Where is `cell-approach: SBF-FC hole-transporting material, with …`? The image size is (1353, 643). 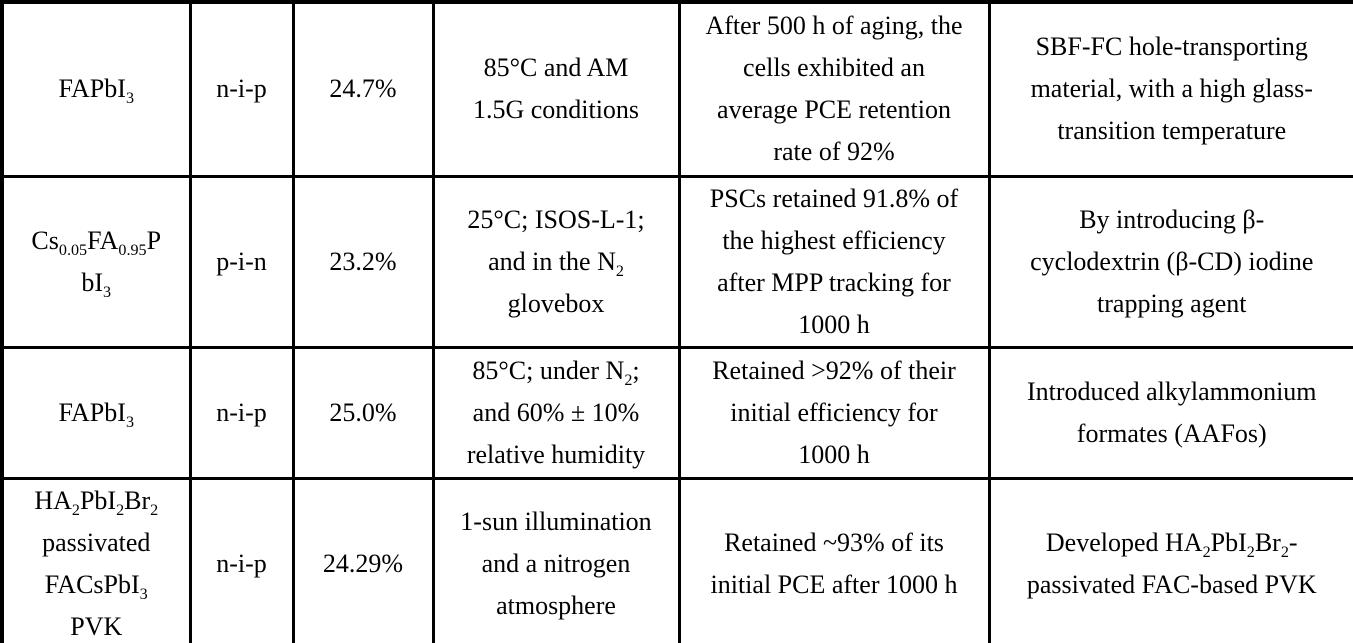
cell-approach: SBF-FC hole-transporting material, with … is located at coordinates (1170, 89).